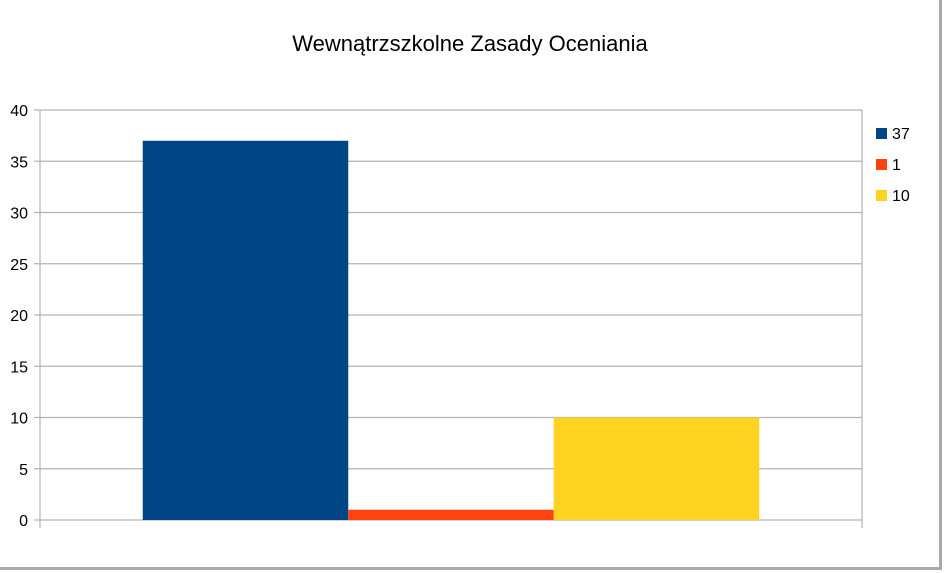 The height and width of the screenshot is (573, 945). I want to click on legend-label: 10, so click(901, 196).